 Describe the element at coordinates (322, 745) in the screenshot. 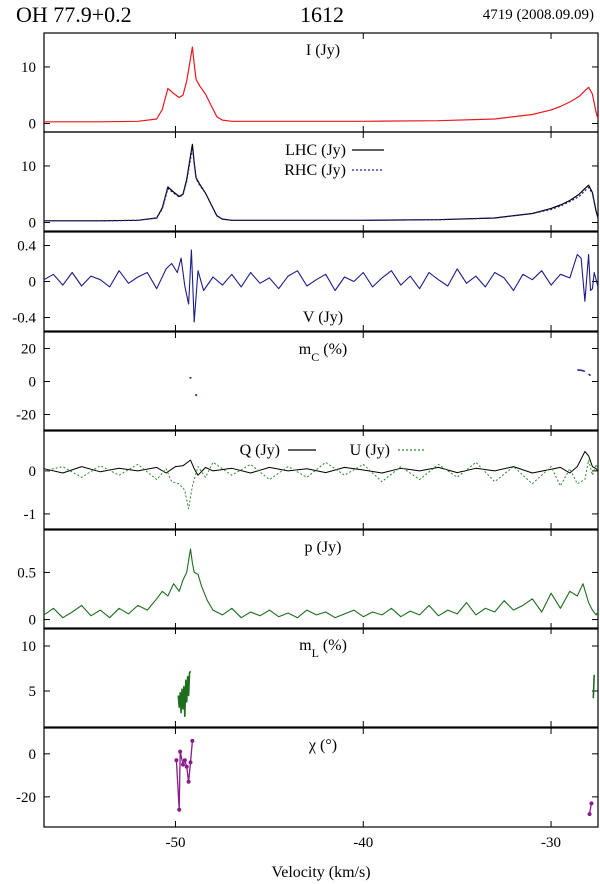

I see `panel-label-chi: χ (°)` at that location.